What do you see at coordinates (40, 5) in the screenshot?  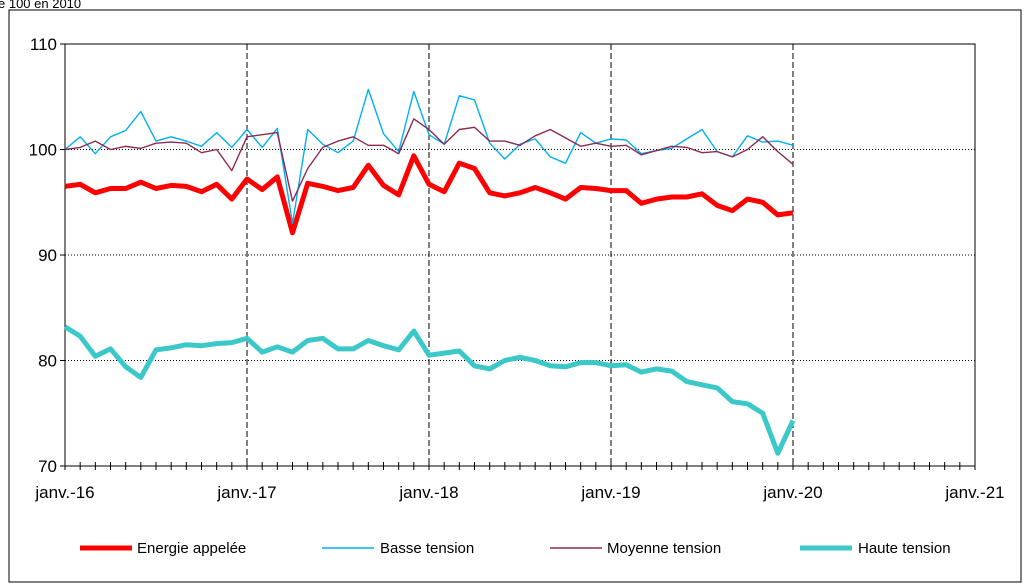 I see `chart-subtitle: e 100 en 2010` at bounding box center [40, 5].